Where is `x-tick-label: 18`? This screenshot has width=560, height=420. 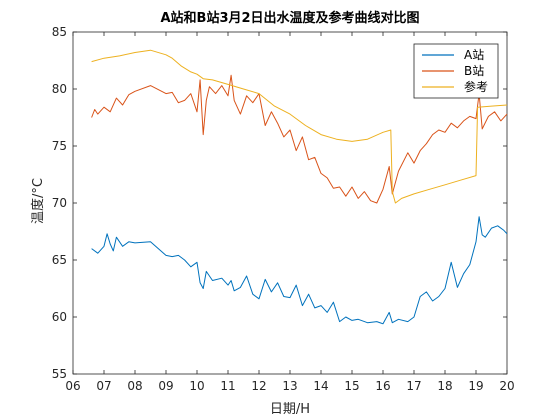
x-tick-label: 18 is located at coordinates (444, 386).